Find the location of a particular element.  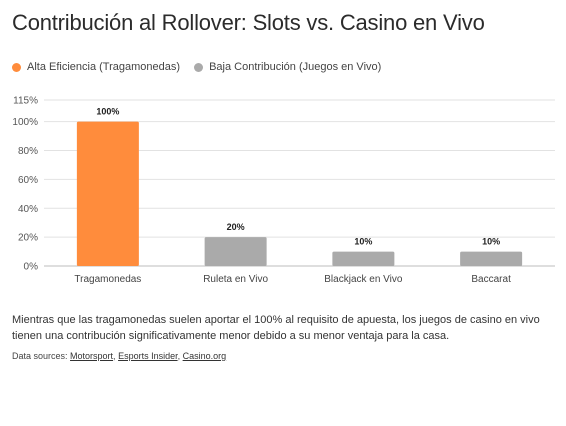

y-tick-label: 80% is located at coordinates (28, 151).